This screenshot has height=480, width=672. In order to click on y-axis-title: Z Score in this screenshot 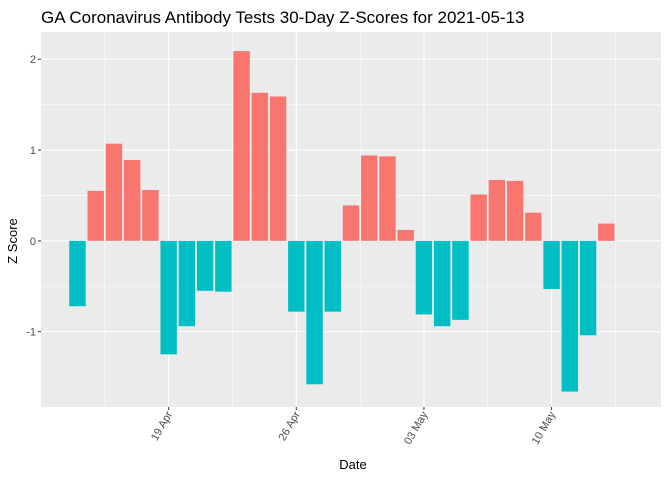, I will do `click(12, 241)`.